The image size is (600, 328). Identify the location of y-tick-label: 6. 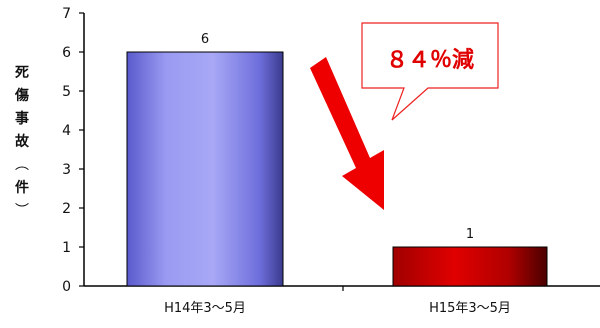
(66, 53).